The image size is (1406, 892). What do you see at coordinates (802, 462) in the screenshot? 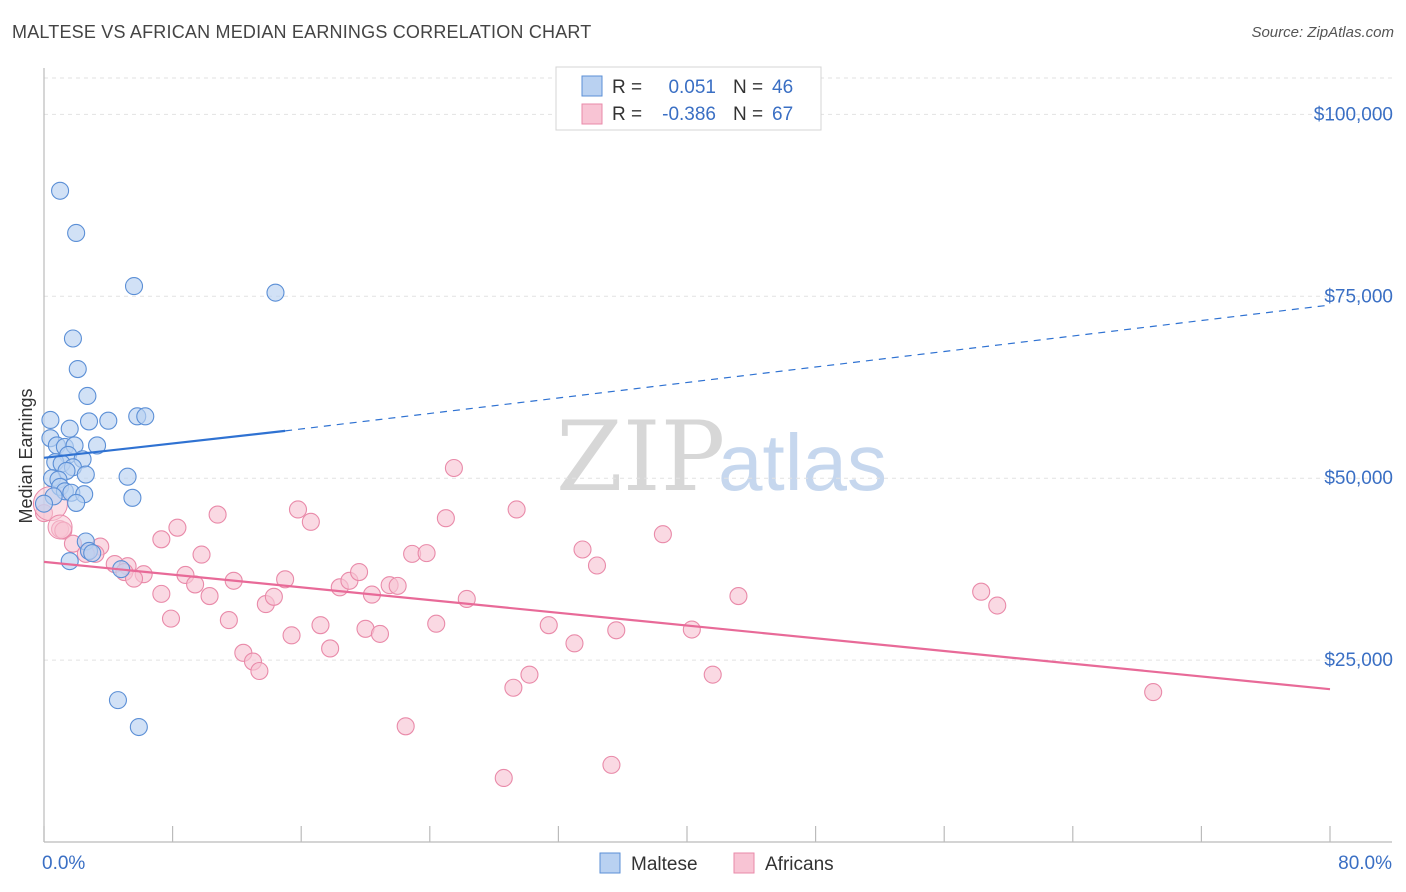
I see `watermark-atlas: atlas` at bounding box center [802, 462].